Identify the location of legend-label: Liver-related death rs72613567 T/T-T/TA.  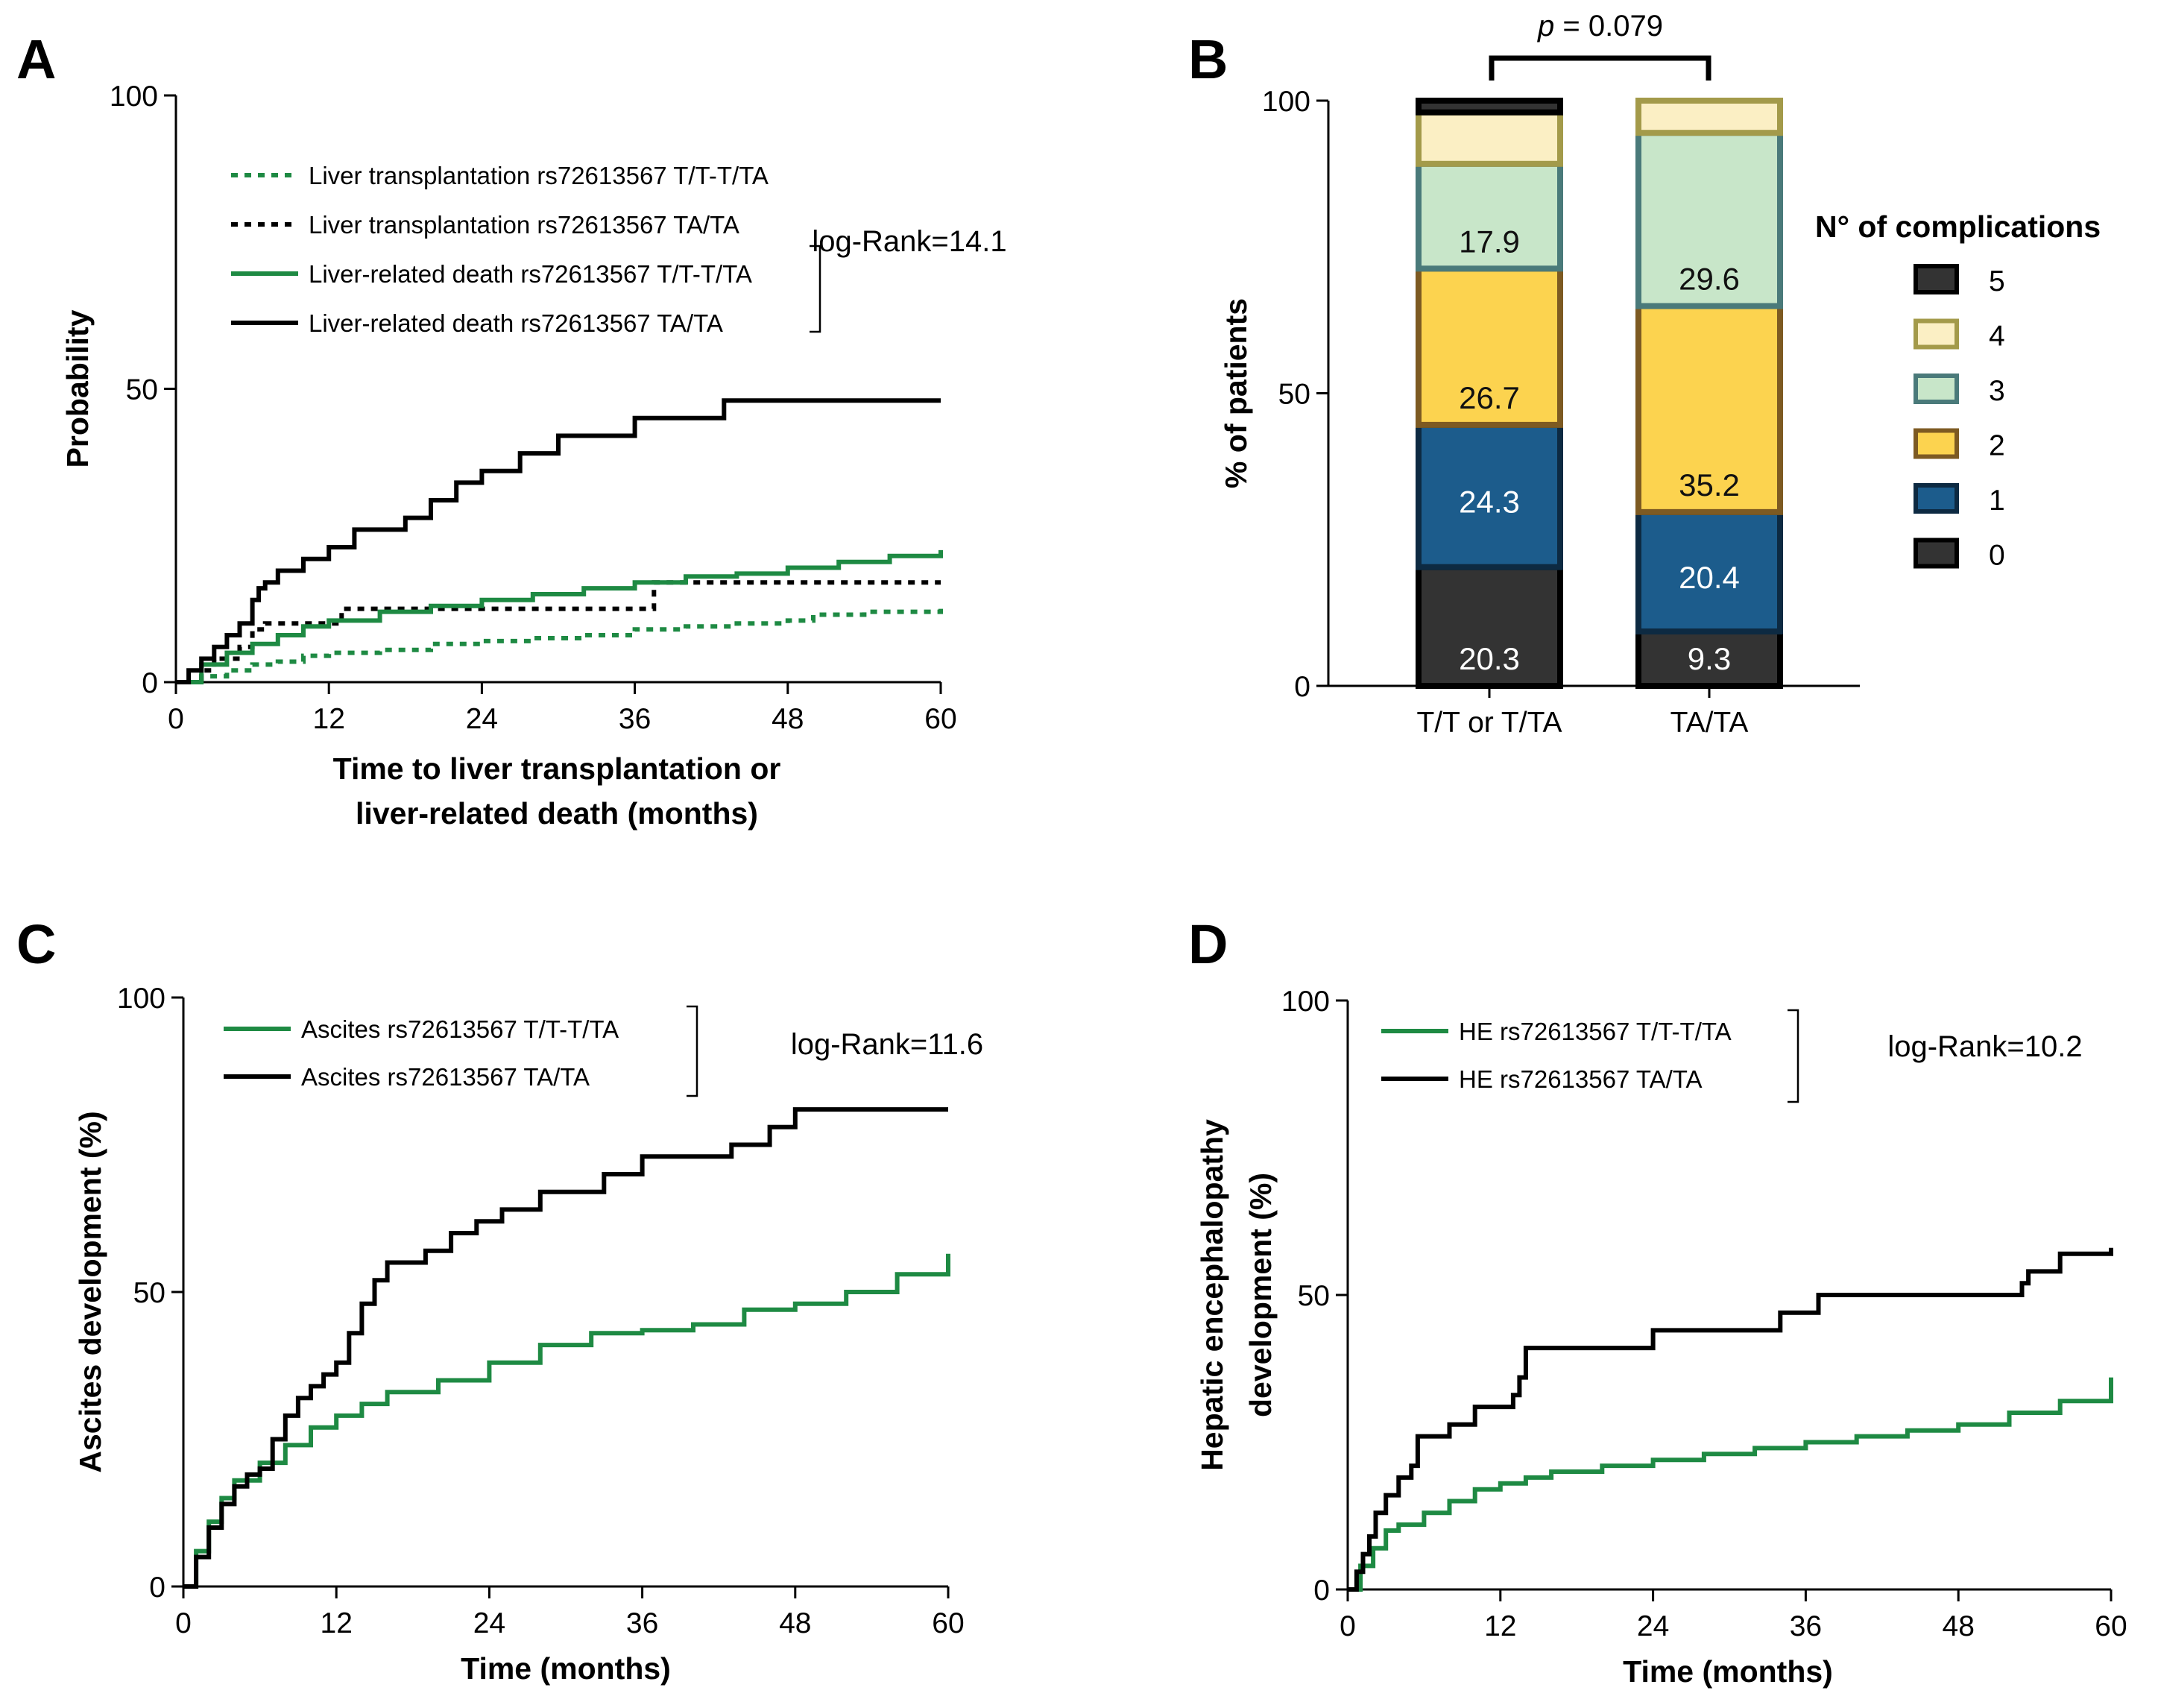
(530, 274).